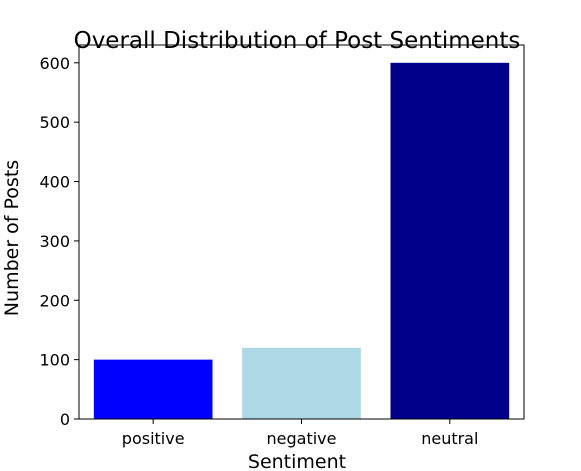 The height and width of the screenshot is (471, 581). I want to click on y-tick-label: 500, so click(54, 122).